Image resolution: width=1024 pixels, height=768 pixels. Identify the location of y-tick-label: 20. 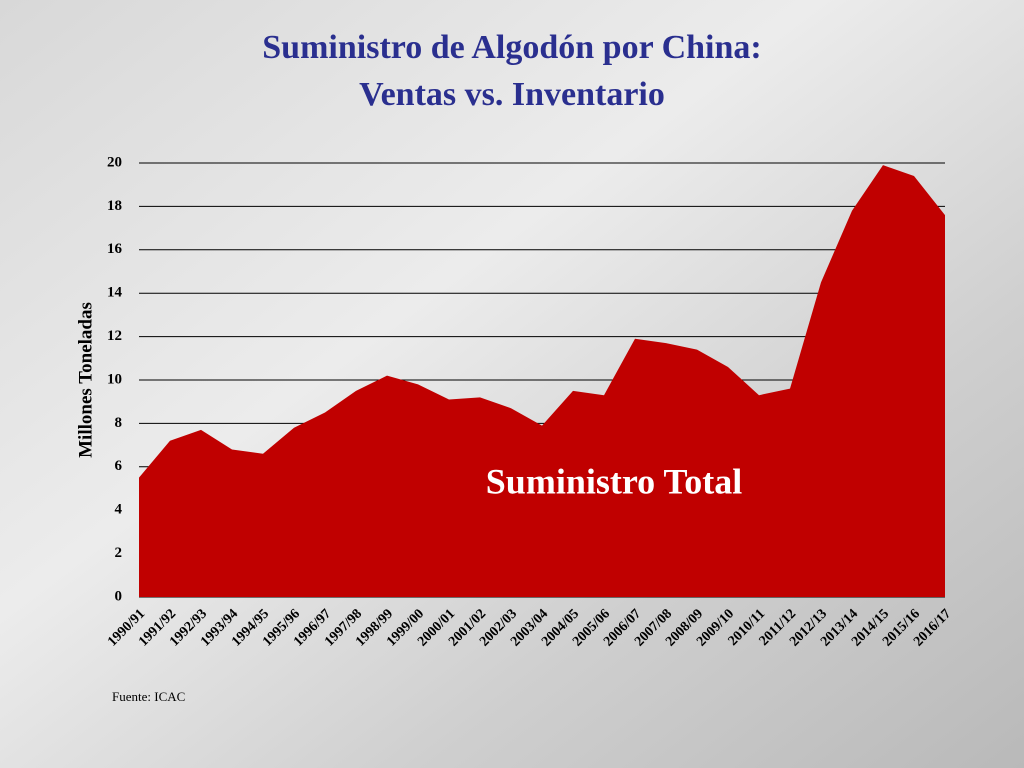
(114, 162).